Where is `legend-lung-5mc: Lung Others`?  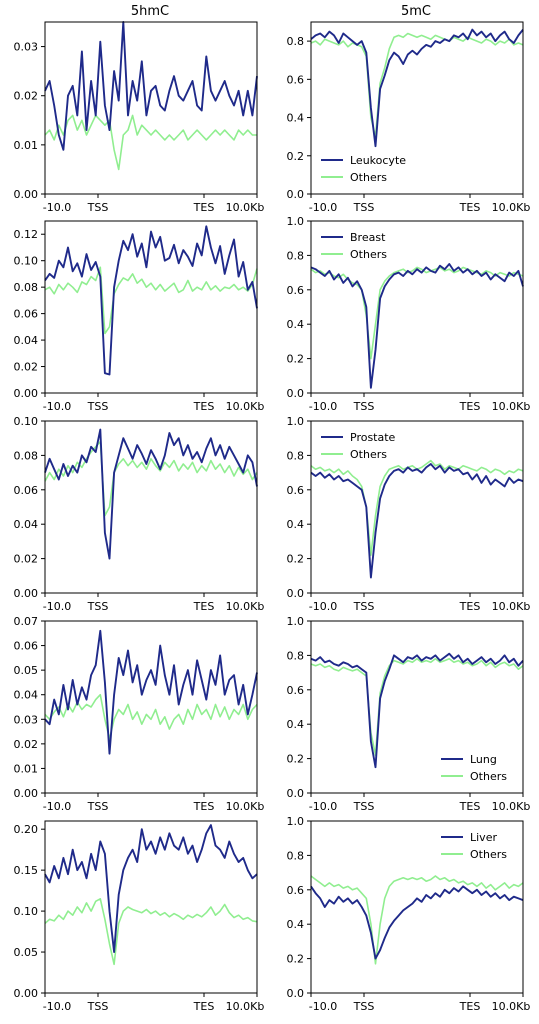 legend-lung-5mc: Lung Others is located at coordinates (474, 768).